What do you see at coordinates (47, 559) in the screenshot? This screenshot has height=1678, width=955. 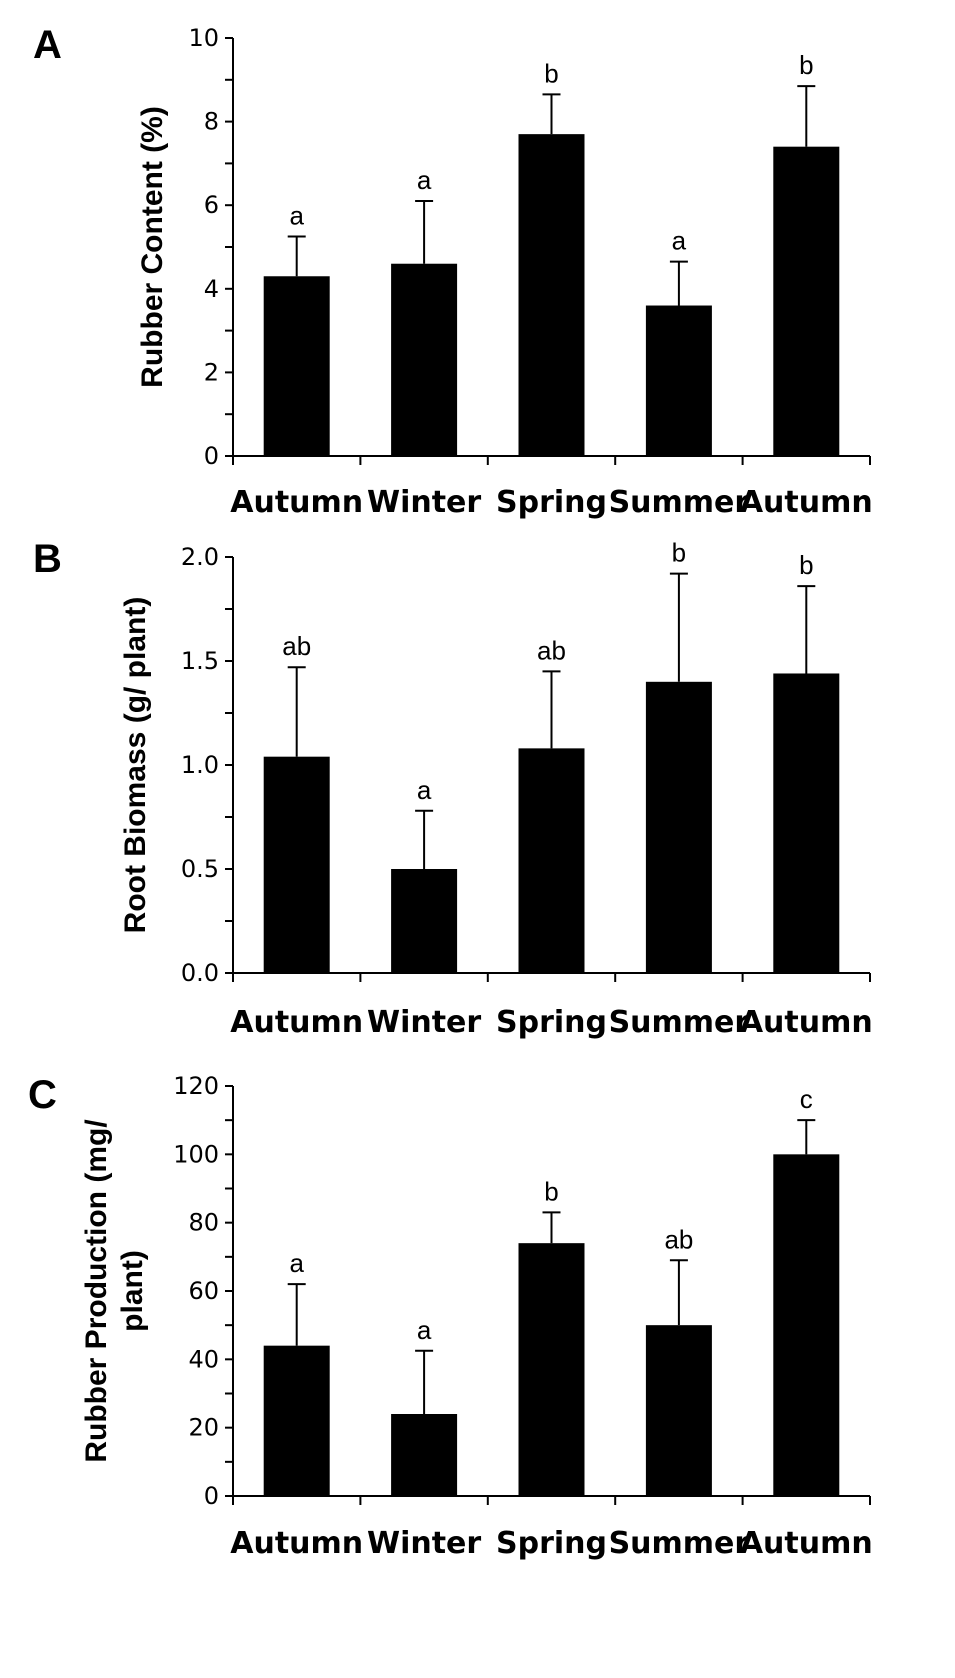 I see `panel-letter: B` at bounding box center [47, 559].